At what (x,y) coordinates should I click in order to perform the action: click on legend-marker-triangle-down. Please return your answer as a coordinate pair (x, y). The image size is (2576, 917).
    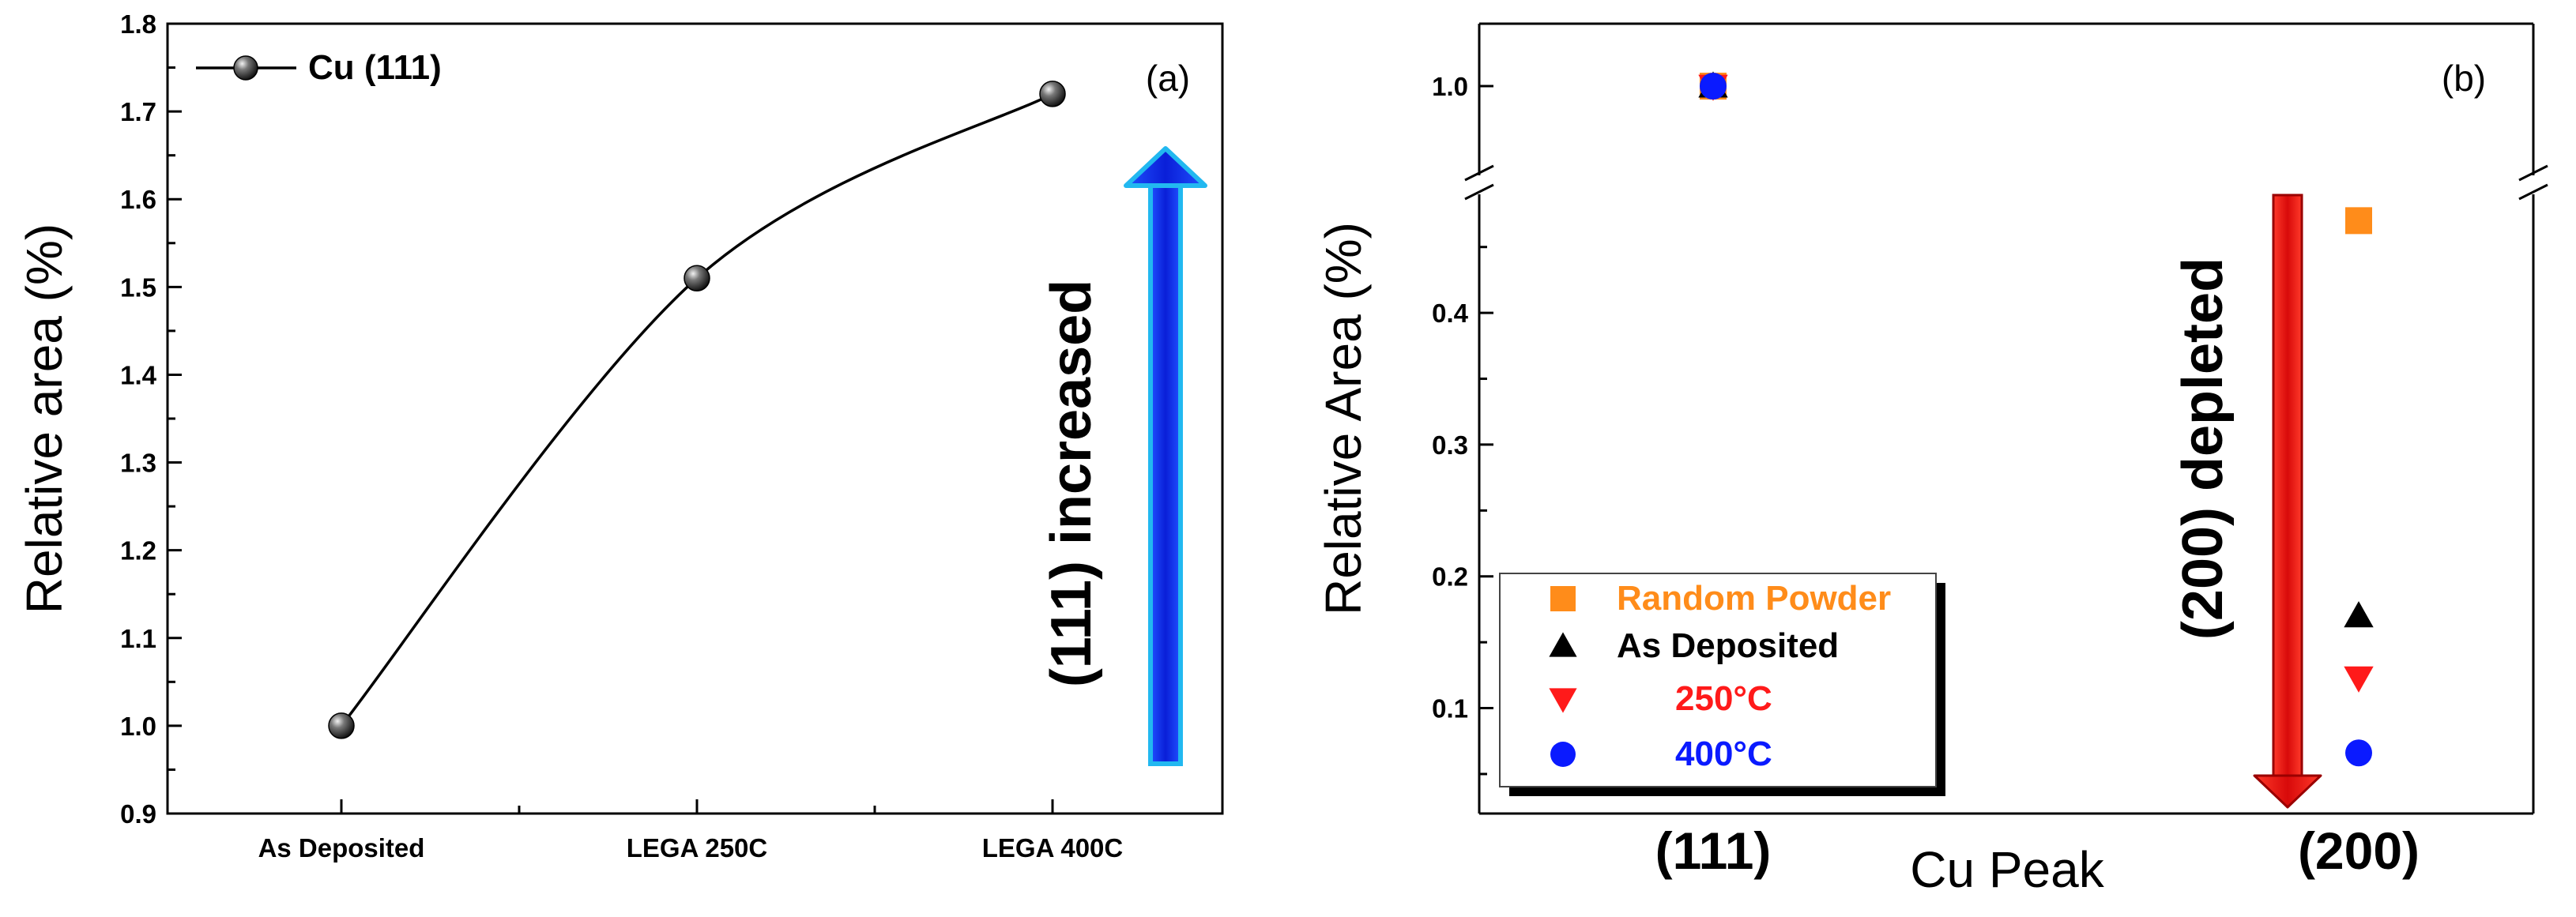
    Looking at the image, I should click on (1563, 700).